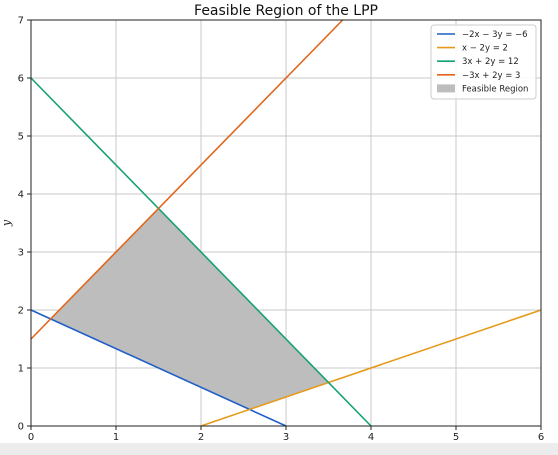 The width and height of the screenshot is (558, 455). What do you see at coordinates (495, 89) in the screenshot?
I see `legend-label-region: Feasible Region` at bounding box center [495, 89].